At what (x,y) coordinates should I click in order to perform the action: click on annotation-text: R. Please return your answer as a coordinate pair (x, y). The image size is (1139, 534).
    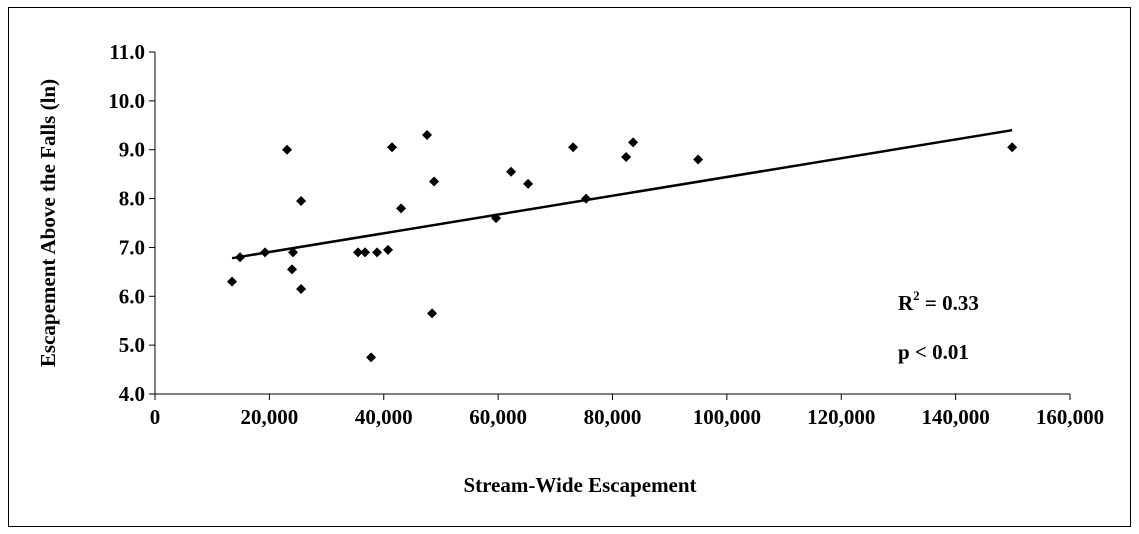
    Looking at the image, I should click on (906, 303).